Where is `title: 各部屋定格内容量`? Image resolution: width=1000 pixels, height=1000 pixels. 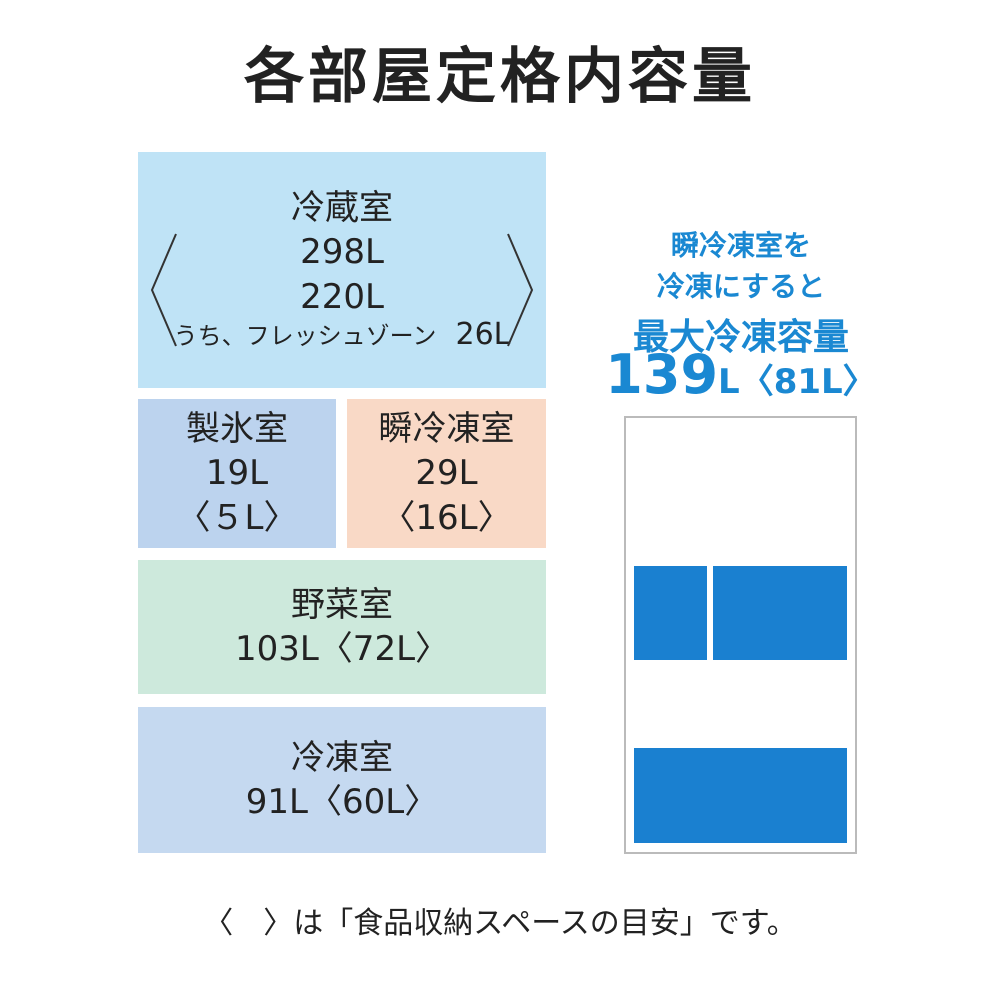 title: 各部屋定格内容量 is located at coordinates (500, 77).